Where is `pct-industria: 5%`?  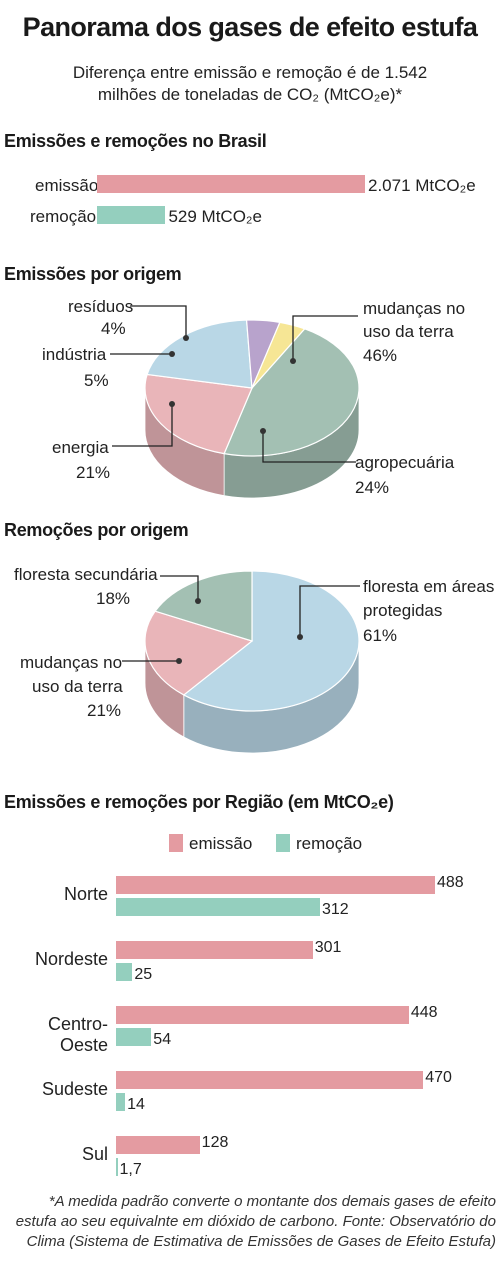
pct-industria: 5% is located at coordinates (96, 380).